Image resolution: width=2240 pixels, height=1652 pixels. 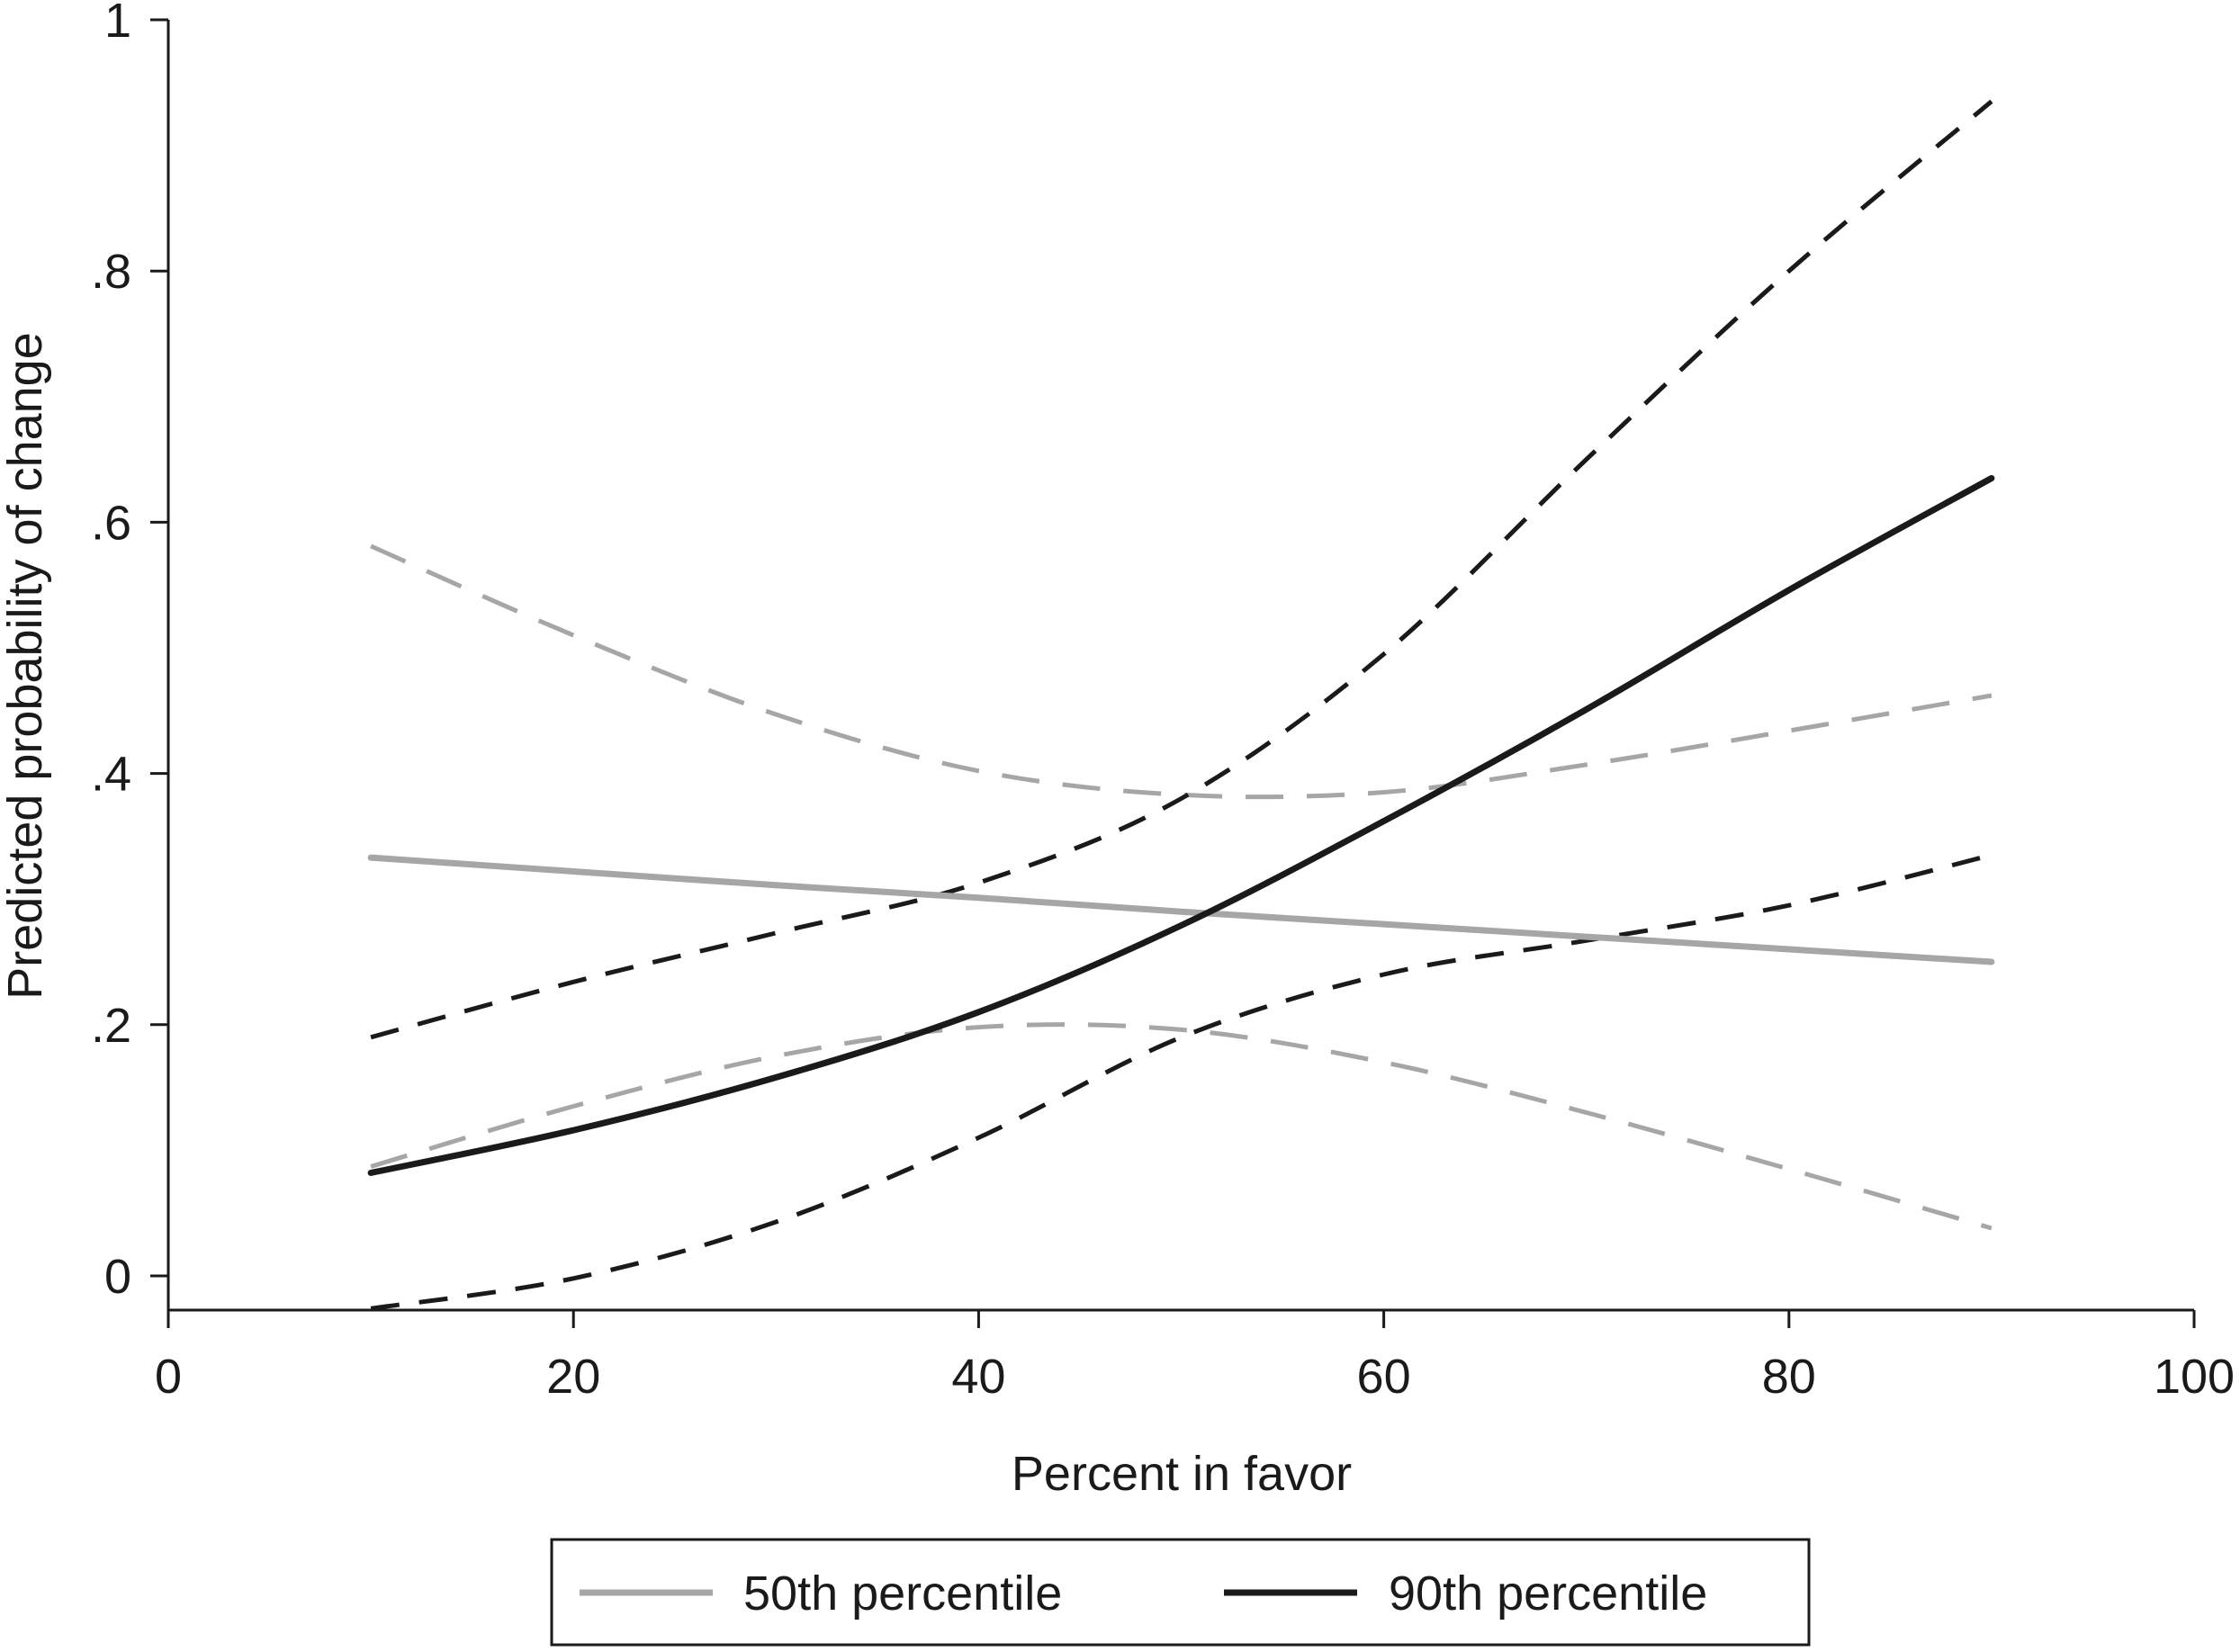 I want to click on y-axis-title: Predicted probability of change, so click(x=26, y=665).